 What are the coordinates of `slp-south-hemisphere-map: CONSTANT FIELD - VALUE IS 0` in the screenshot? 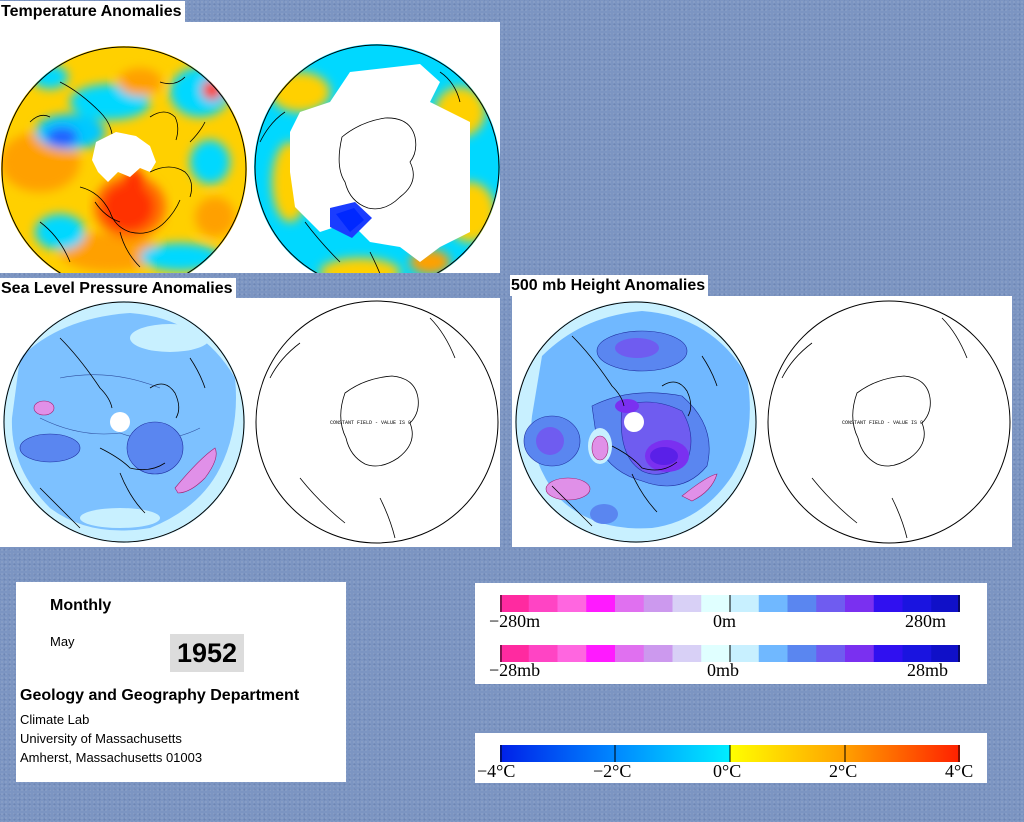 It's located at (377, 422).